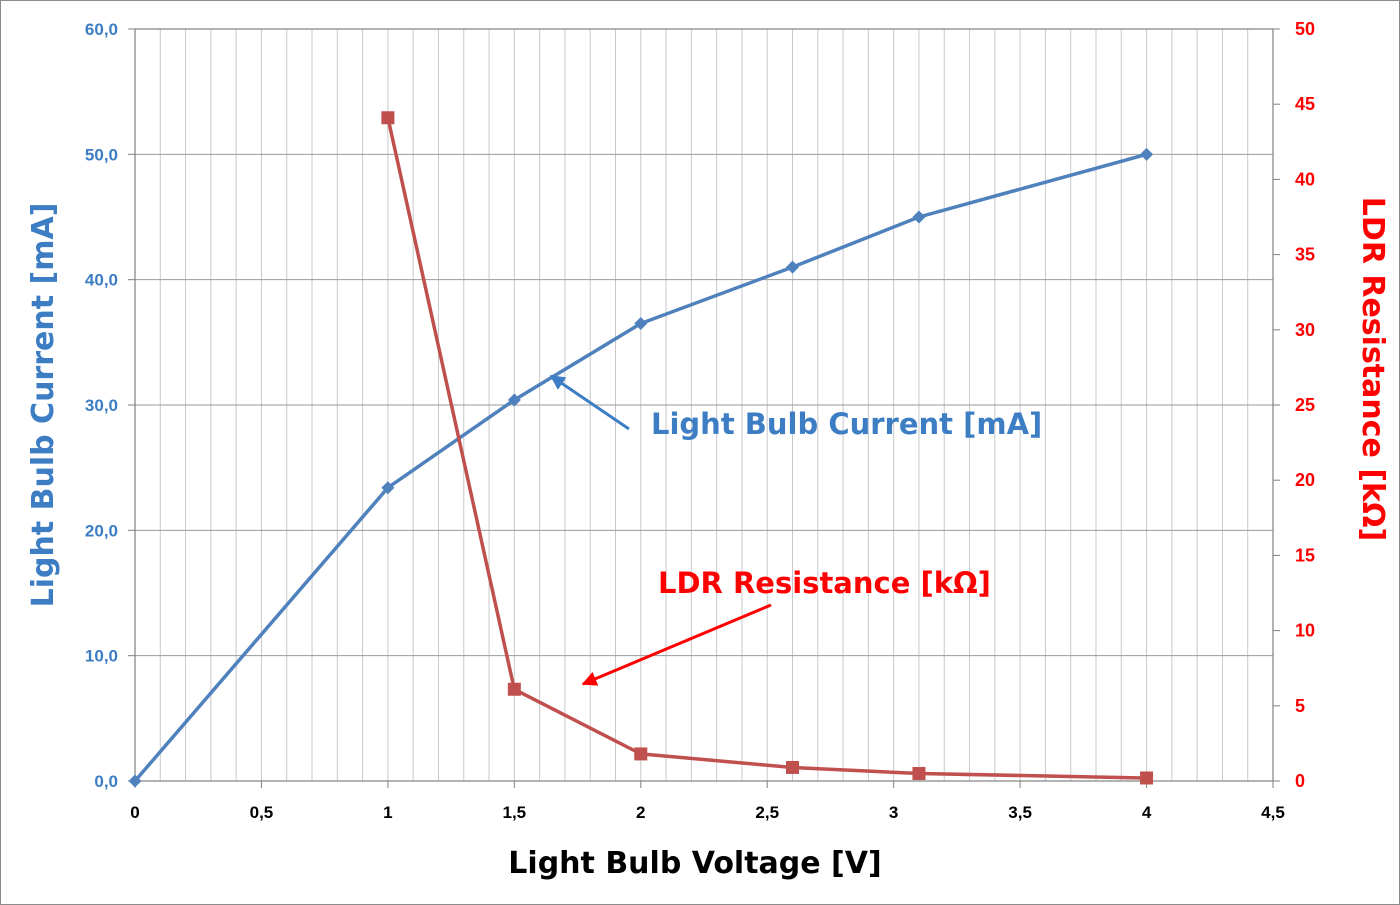 The image size is (1400, 905). What do you see at coordinates (1300, 781) in the screenshot?
I see `y-right-tick-label: 0` at bounding box center [1300, 781].